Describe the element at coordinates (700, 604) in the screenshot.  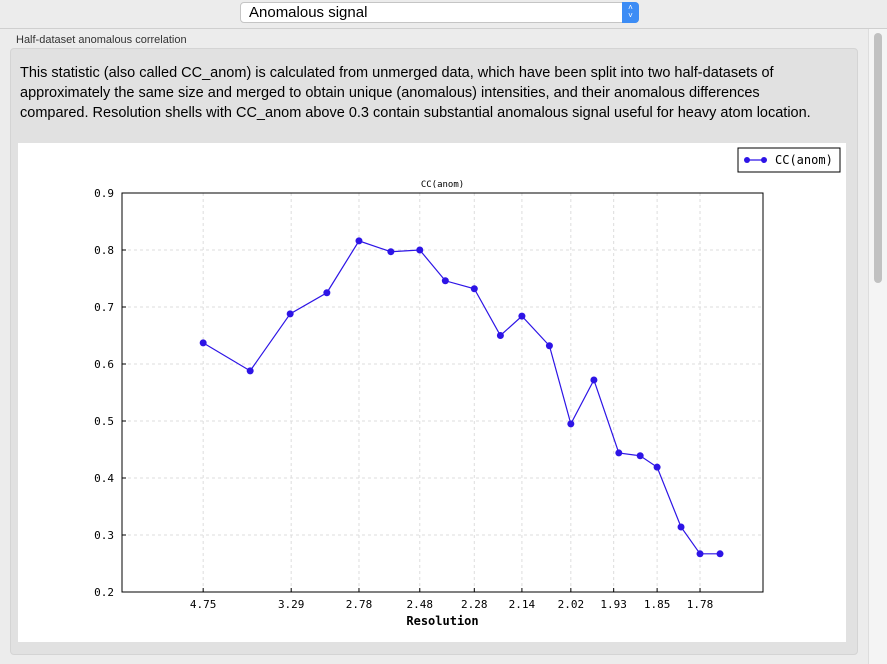
I see `x-tick-label: 1.78` at that location.